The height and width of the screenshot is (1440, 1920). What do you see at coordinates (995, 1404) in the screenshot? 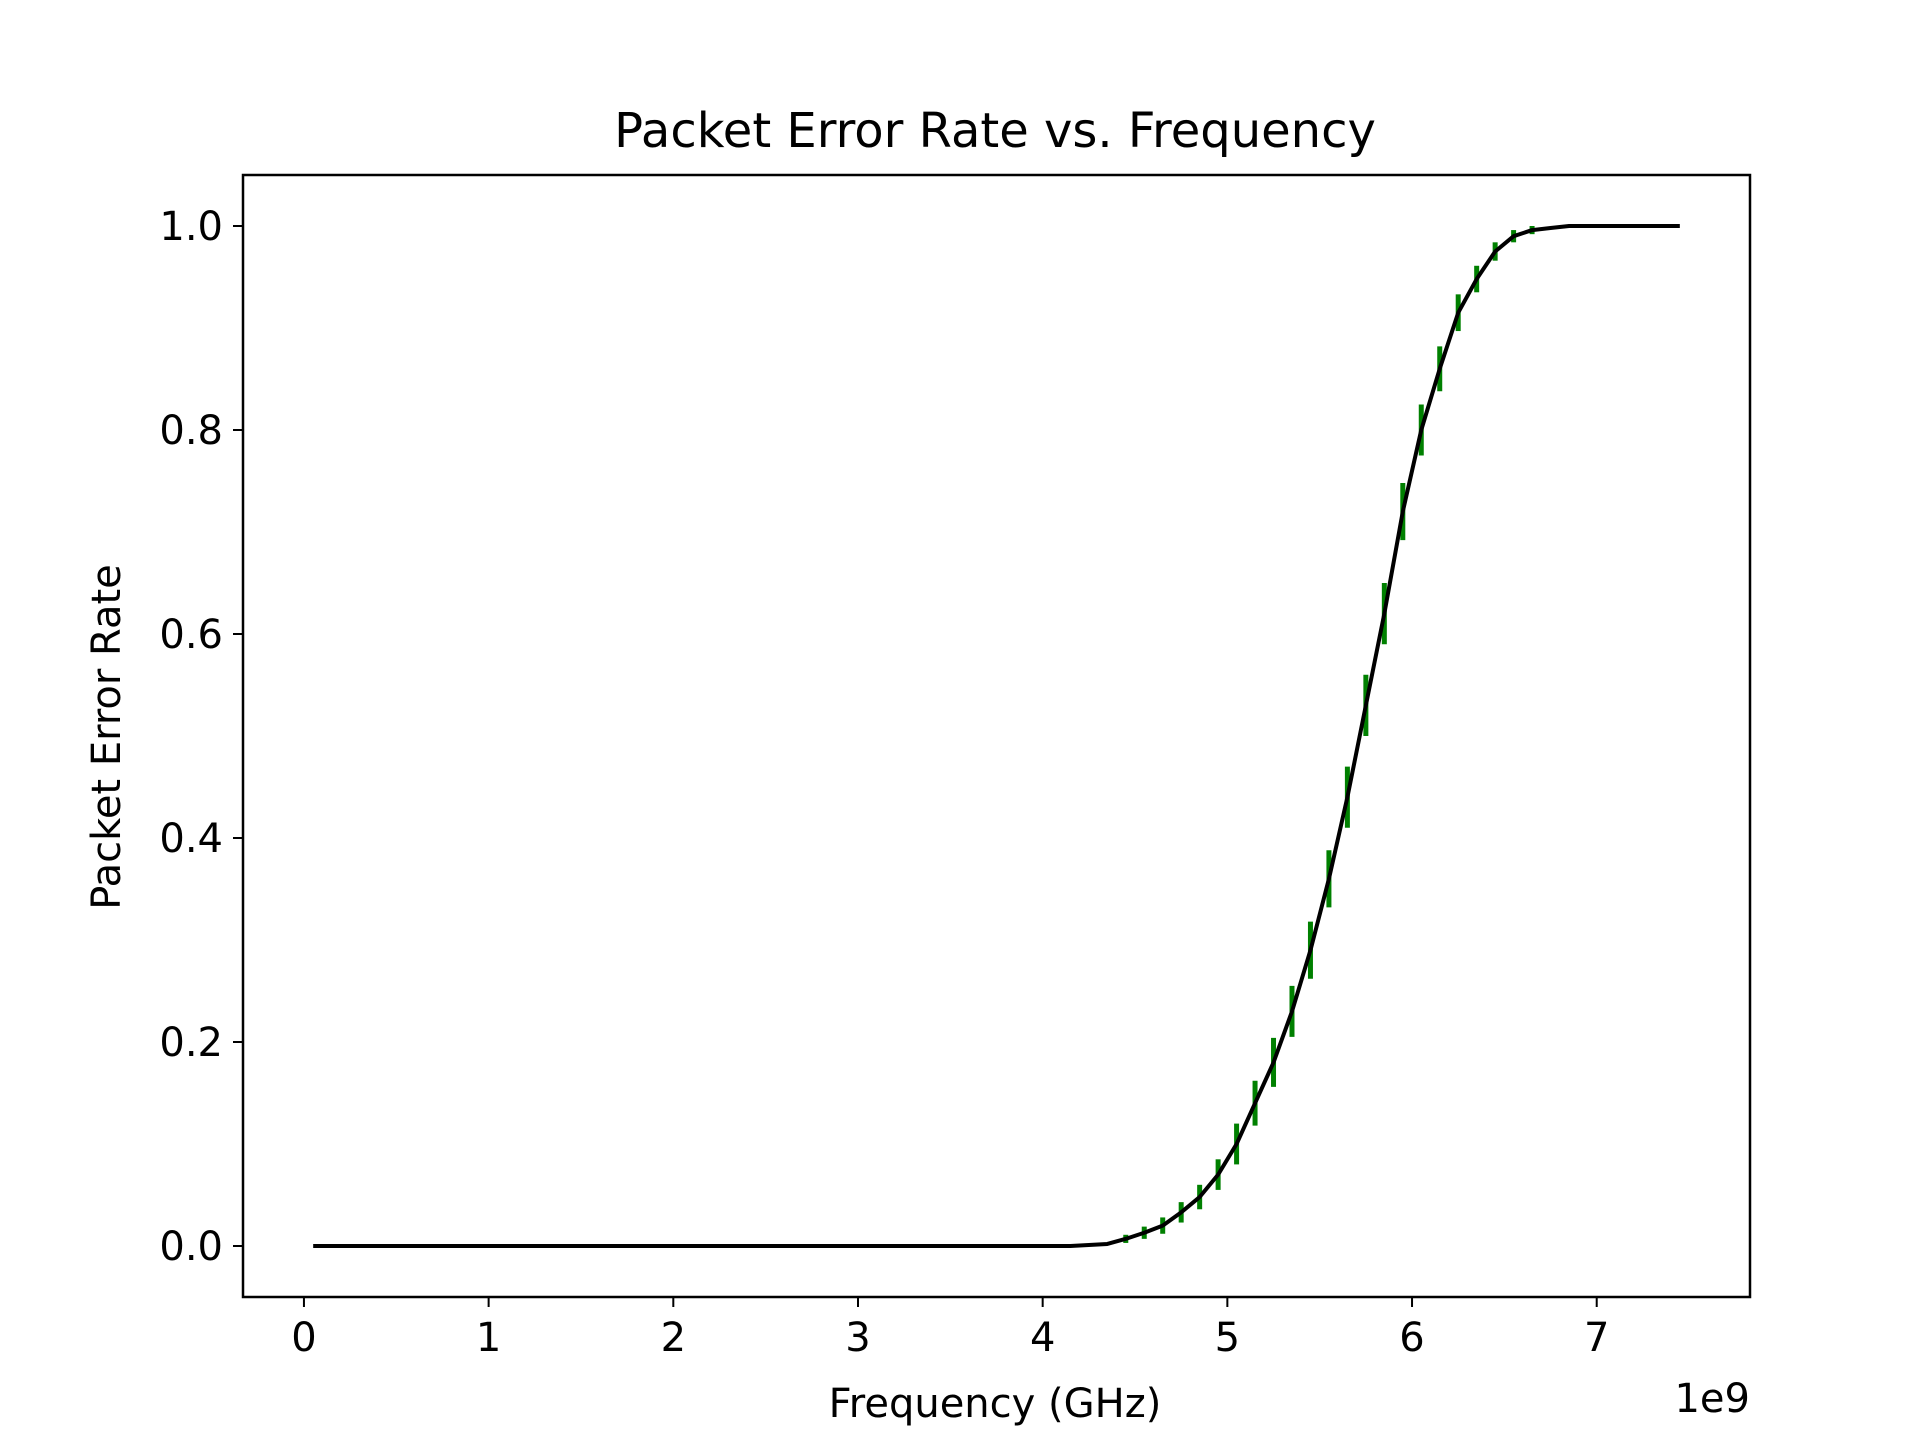
I see `x-axis-label: Frequency (GHz)` at bounding box center [995, 1404].